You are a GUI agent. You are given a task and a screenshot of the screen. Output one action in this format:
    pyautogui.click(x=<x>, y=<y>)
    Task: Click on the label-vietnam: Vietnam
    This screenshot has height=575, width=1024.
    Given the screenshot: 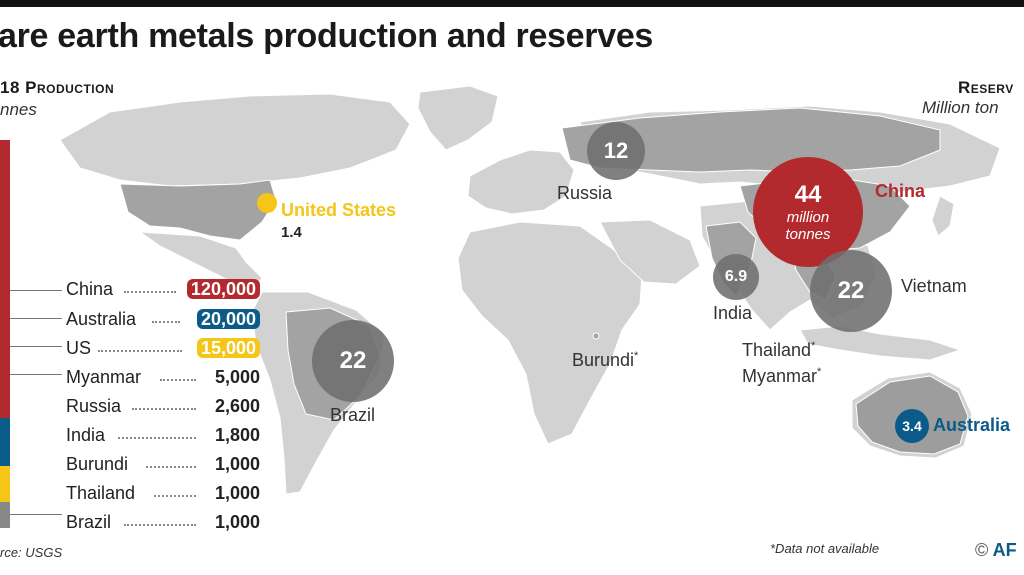 What is the action you would take?
    pyautogui.click(x=934, y=286)
    